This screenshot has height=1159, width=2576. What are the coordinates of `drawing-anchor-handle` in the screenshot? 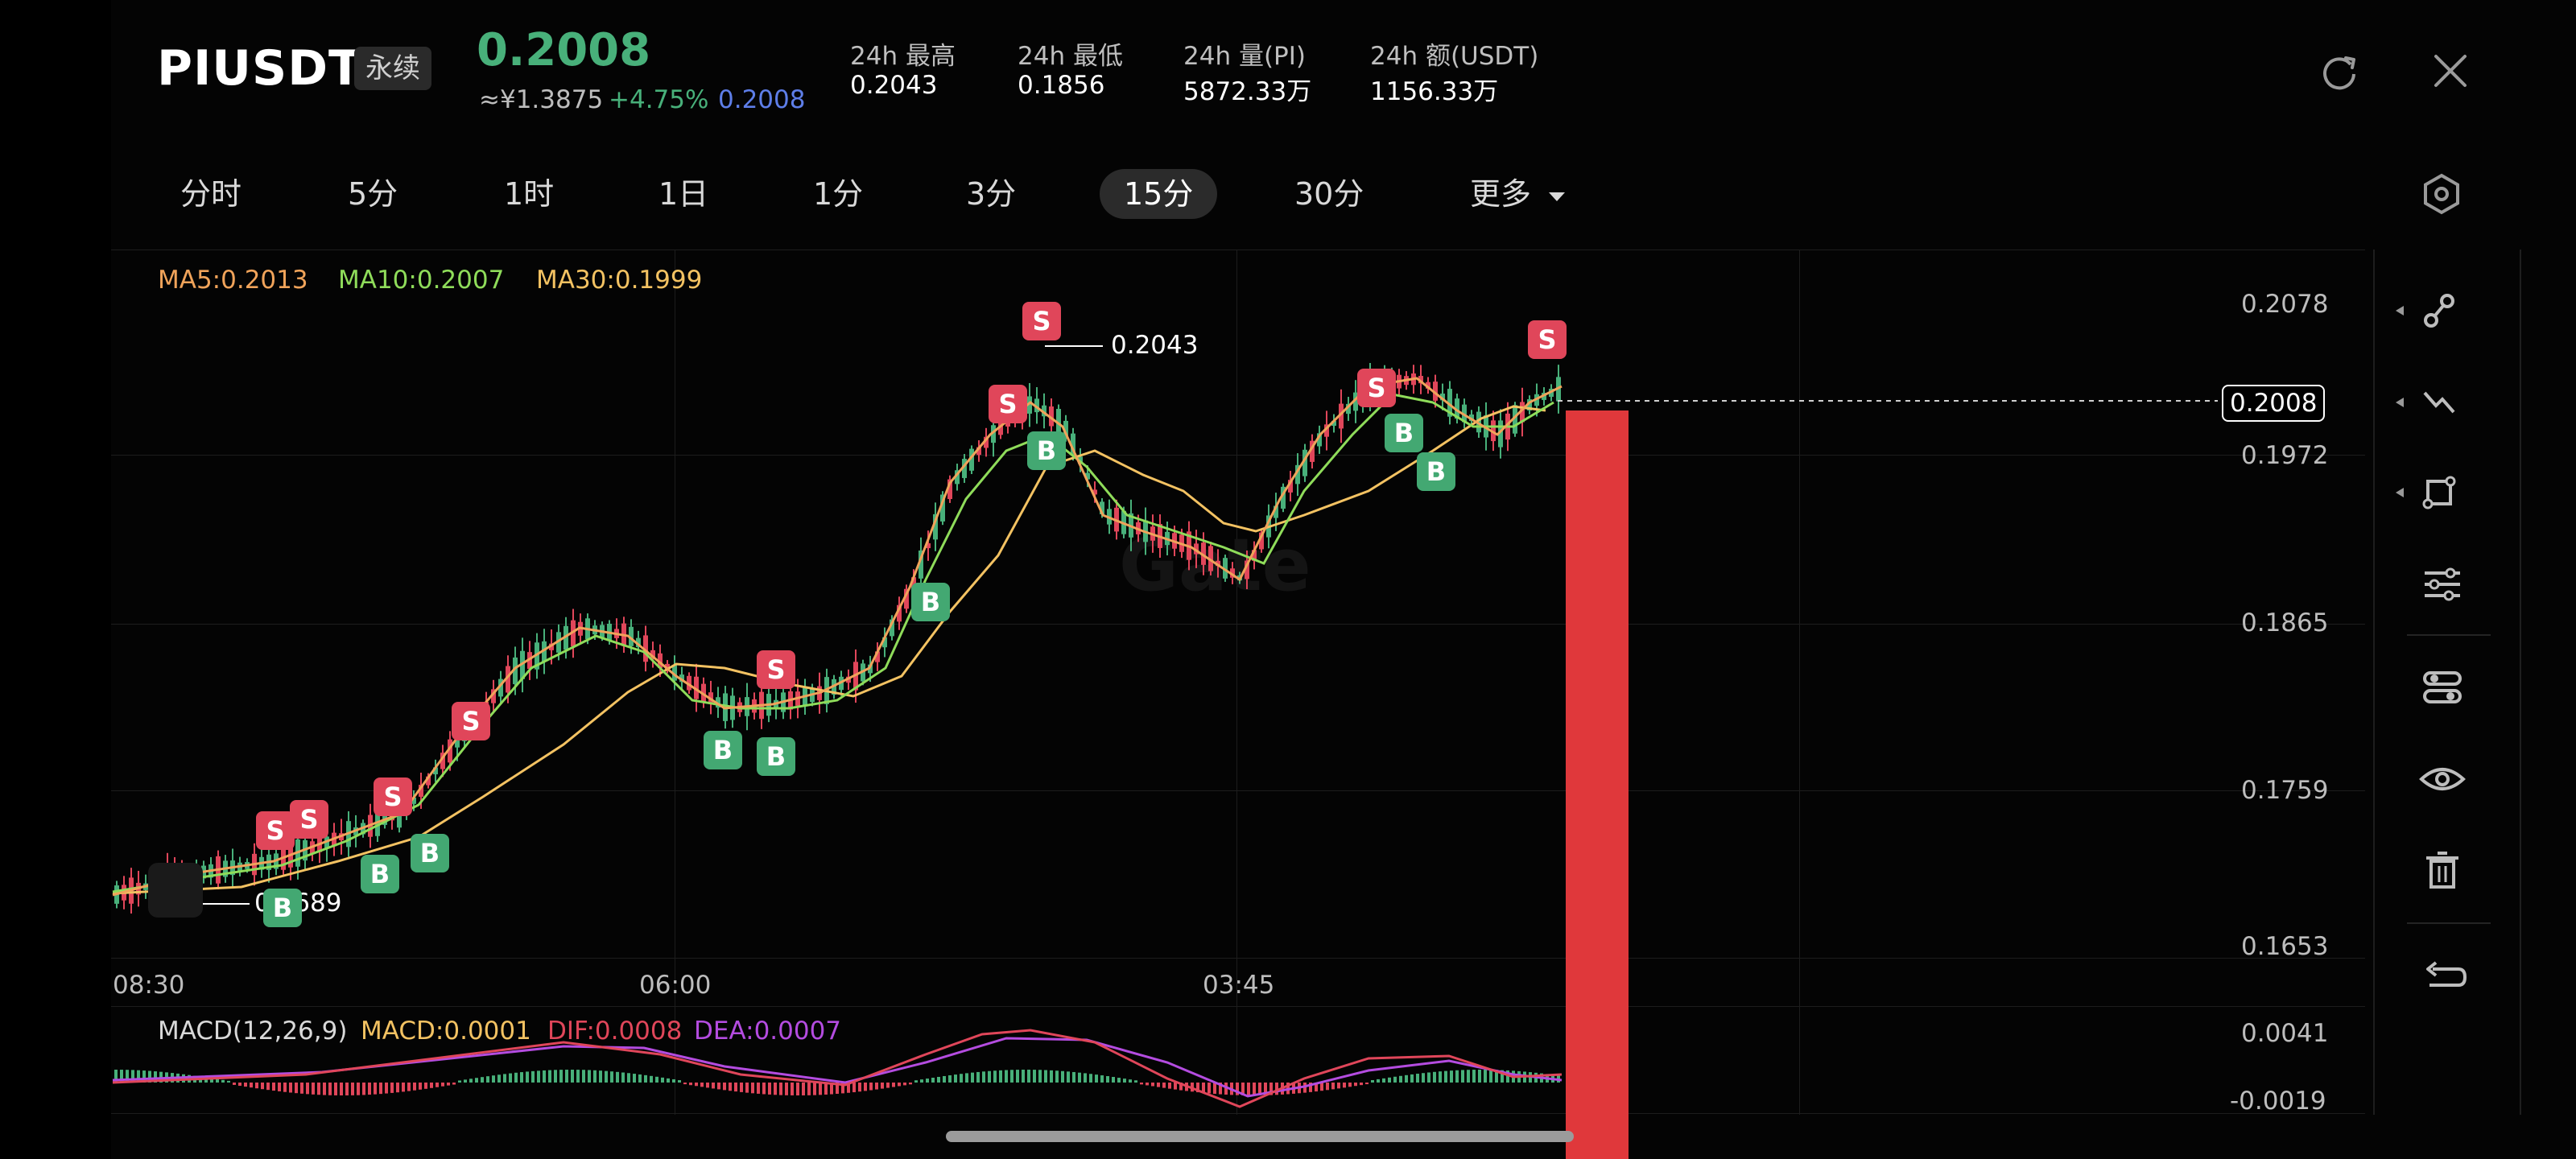 It's located at (175, 890).